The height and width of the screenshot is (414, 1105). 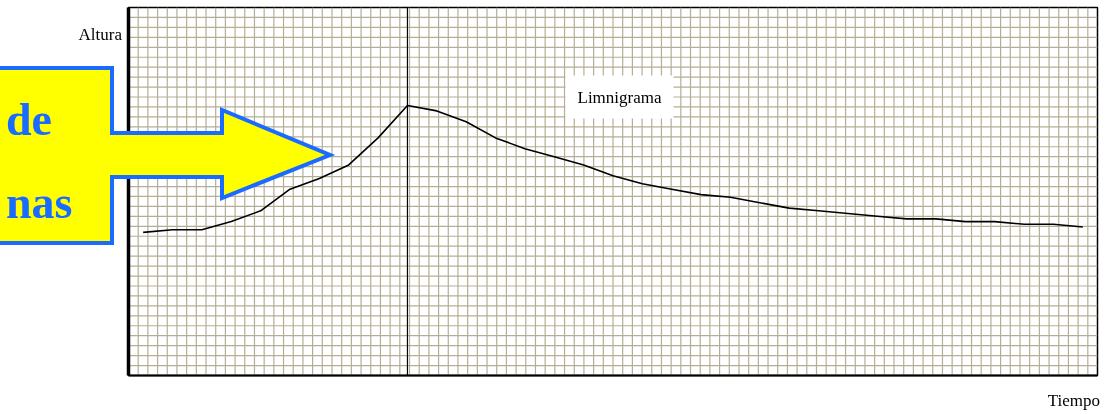 What do you see at coordinates (619, 97) in the screenshot?
I see `text: Limnigrama` at bounding box center [619, 97].